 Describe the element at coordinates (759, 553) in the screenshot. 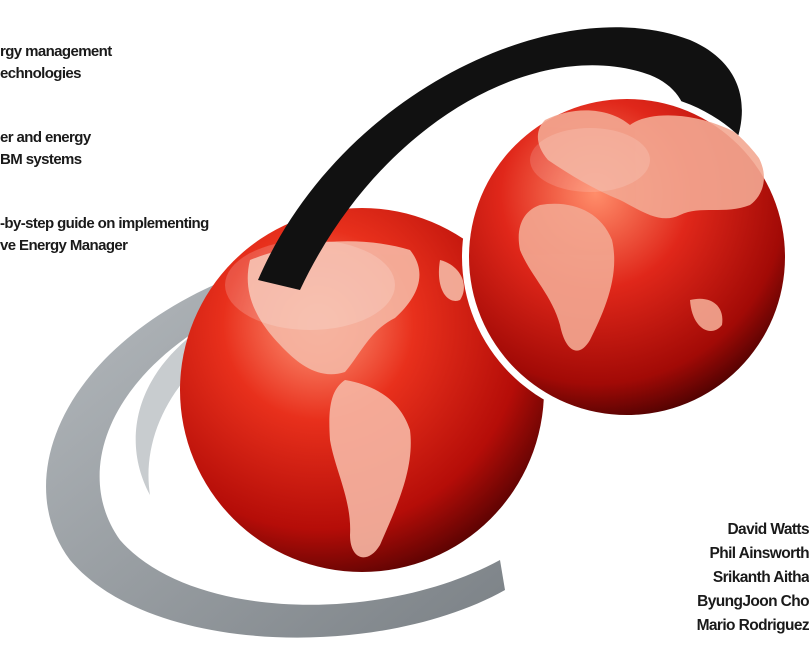

I see `author-name: Phil Ainsworth` at that location.